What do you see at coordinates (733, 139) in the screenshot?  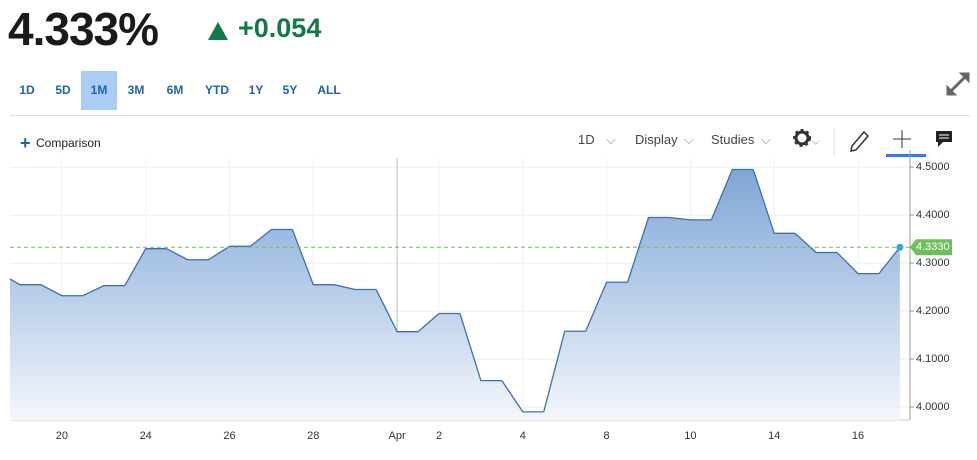 I see `studies-button: Studies` at bounding box center [733, 139].